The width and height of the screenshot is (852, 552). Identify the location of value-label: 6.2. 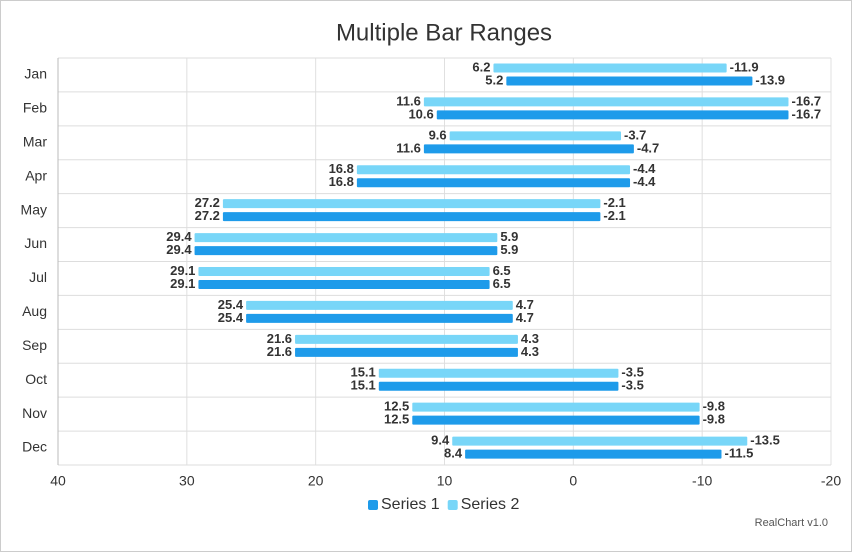
(481, 66).